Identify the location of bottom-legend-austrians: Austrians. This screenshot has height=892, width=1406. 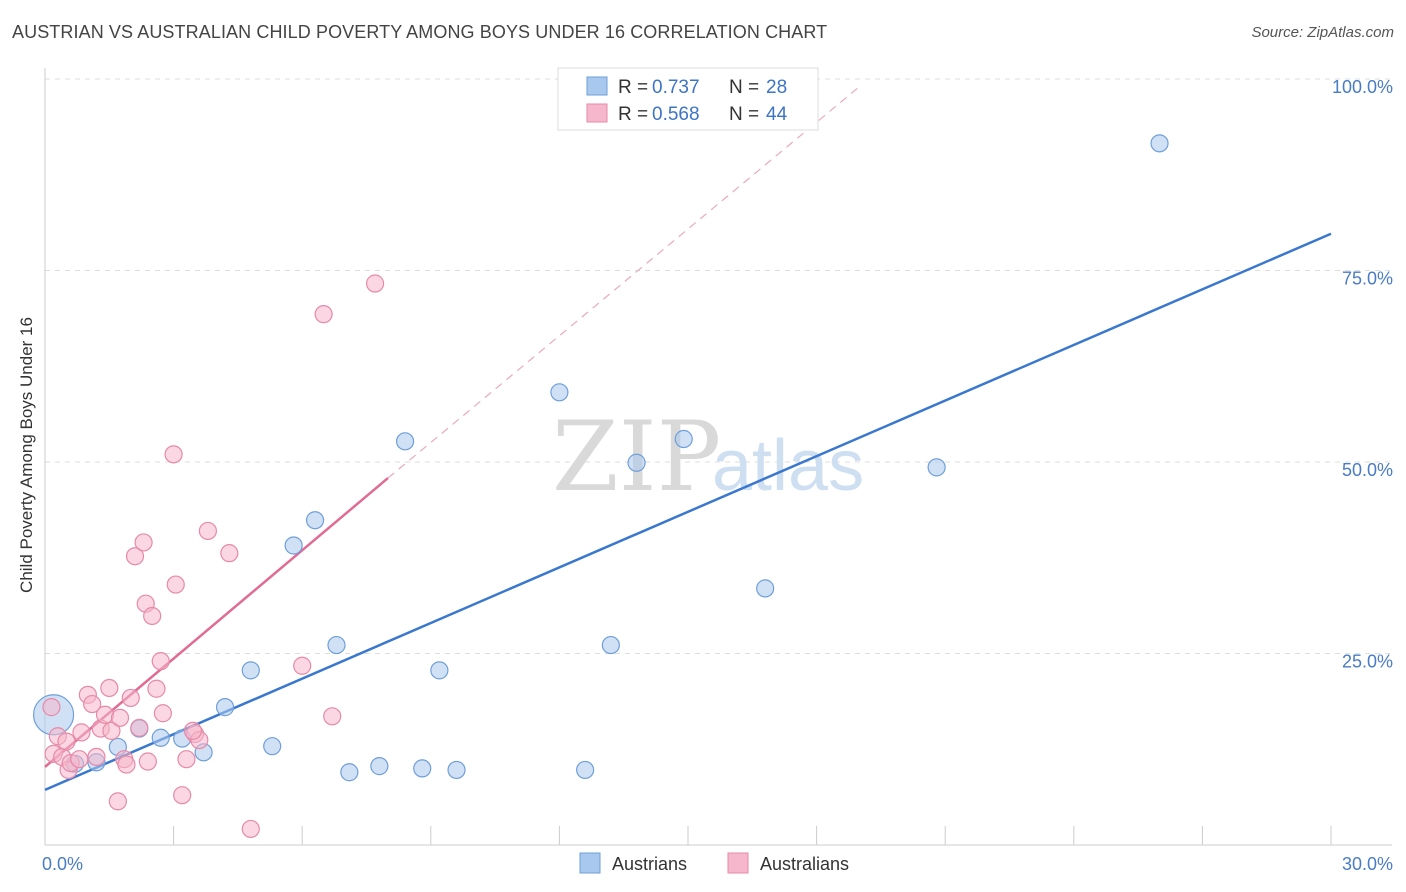
(649, 864).